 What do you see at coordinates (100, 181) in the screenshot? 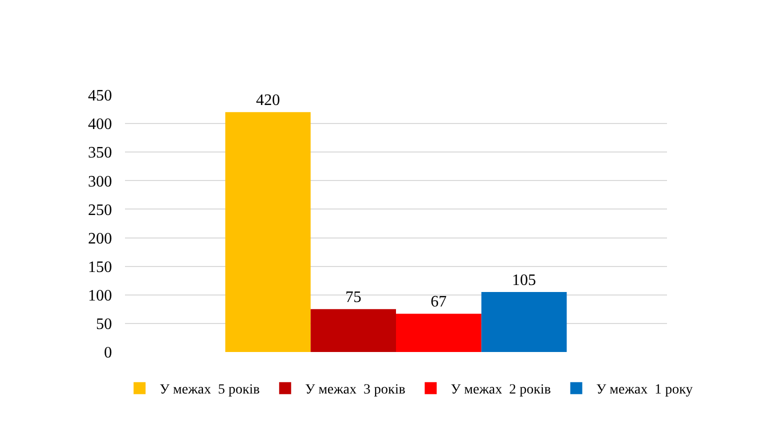
I see `y-tick-label: 300` at bounding box center [100, 181].